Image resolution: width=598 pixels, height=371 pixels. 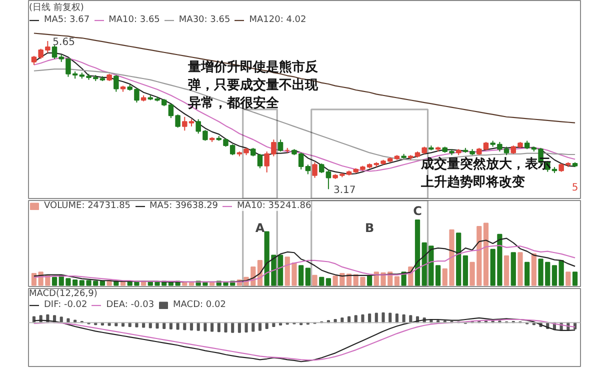 What do you see at coordinates (344, 190) in the screenshot?
I see `annotation: 3.17` at bounding box center [344, 190].